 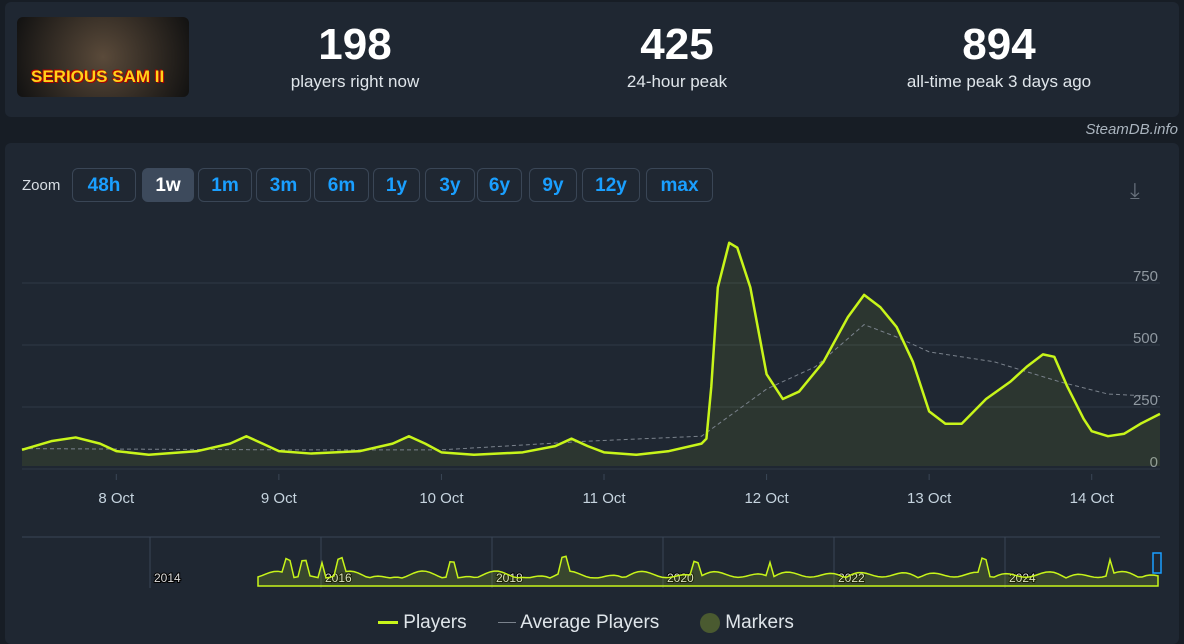 I want to click on stat-label: all-time peak 3 days ago, so click(x=999, y=81).